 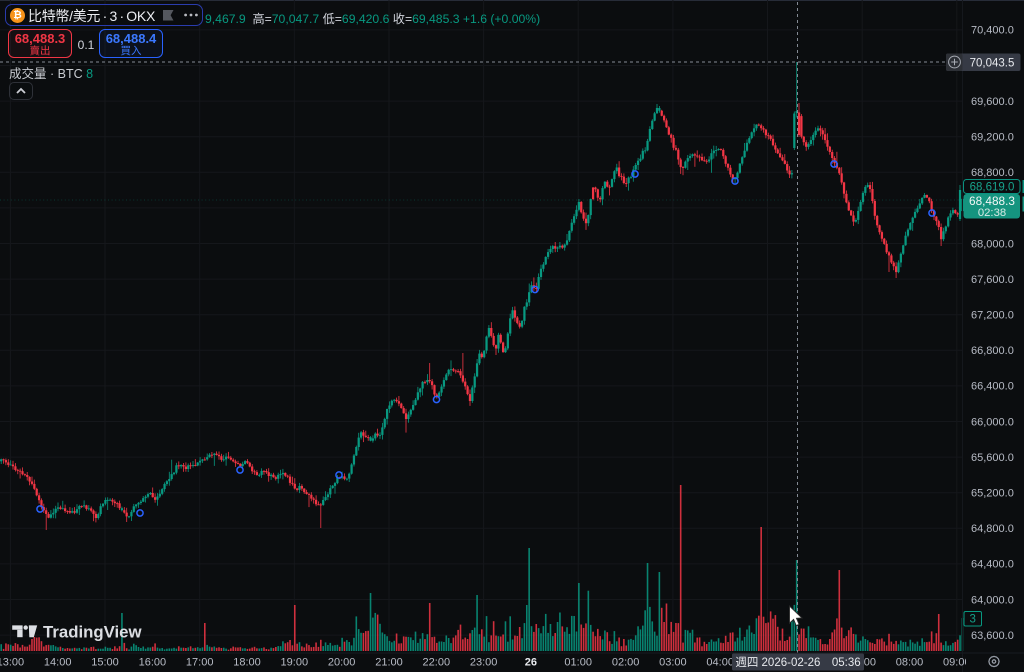 I want to click on svg-text: 週四 2026-02-26 05:36, so click(x=797, y=662).